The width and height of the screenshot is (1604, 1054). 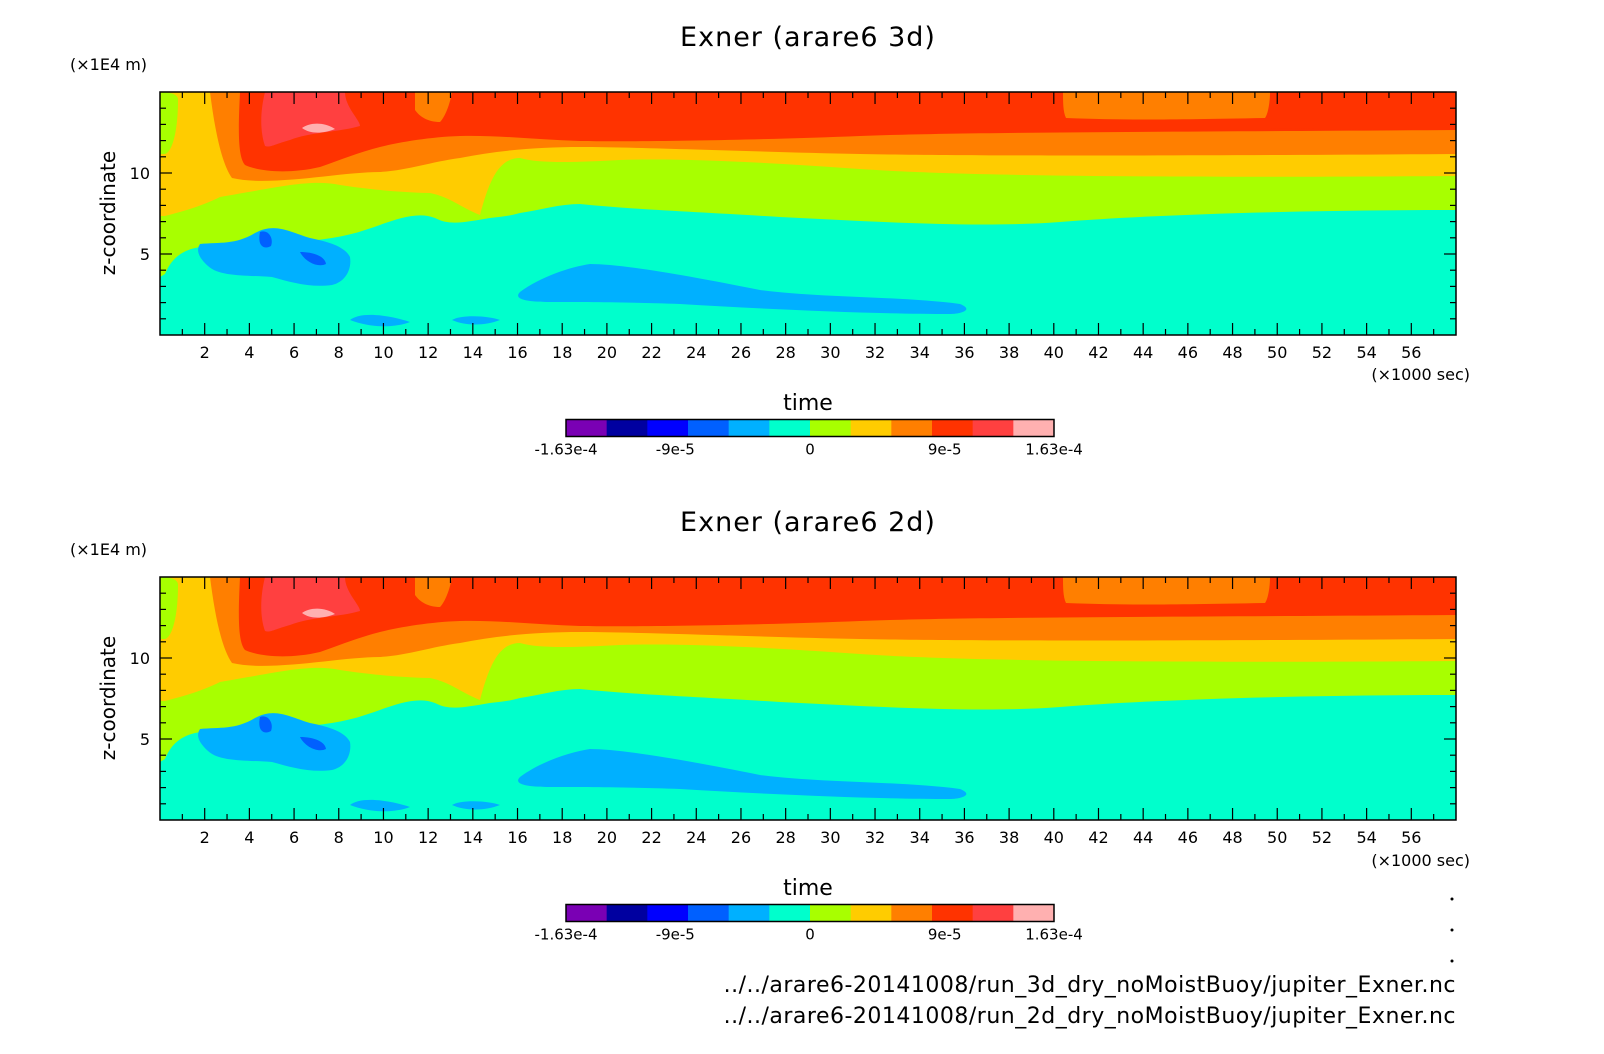 What do you see at coordinates (696, 352) in the screenshot?
I see `x-tick-label: 24` at bounding box center [696, 352].